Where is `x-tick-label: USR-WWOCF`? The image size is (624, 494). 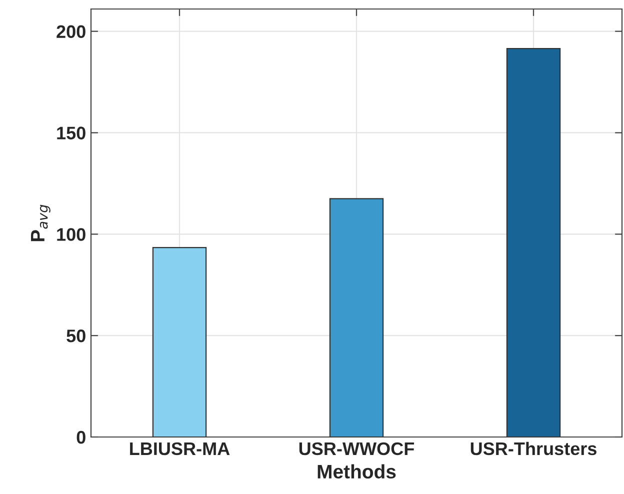
x-tick-label: USR-WWOCF is located at coordinates (356, 449).